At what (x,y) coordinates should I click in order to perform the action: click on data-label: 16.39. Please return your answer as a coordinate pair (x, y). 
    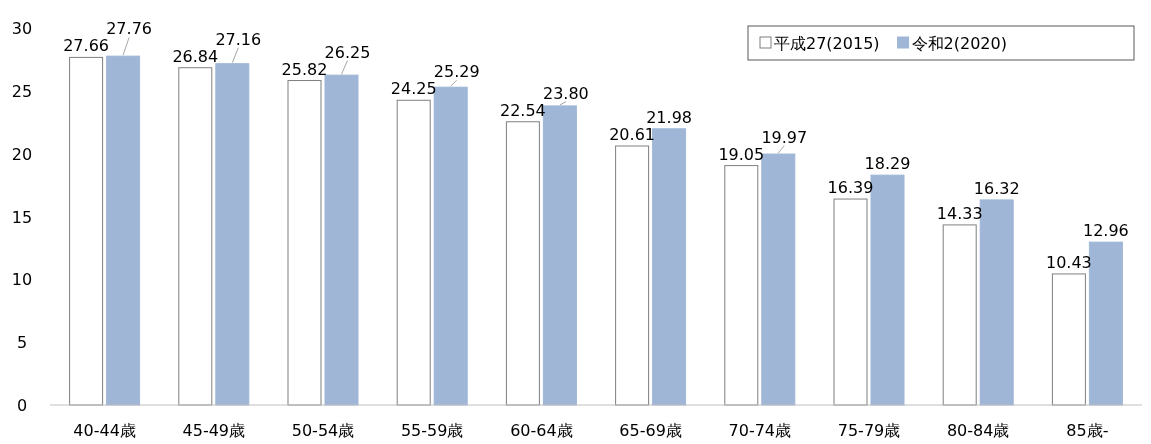
    Looking at the image, I should click on (850, 188).